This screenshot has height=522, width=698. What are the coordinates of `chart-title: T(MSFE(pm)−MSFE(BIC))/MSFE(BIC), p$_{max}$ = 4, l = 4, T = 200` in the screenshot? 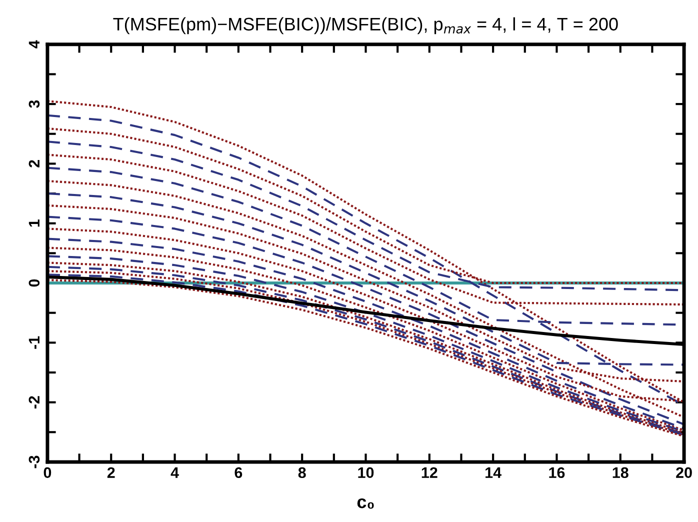 It's located at (365, 25).